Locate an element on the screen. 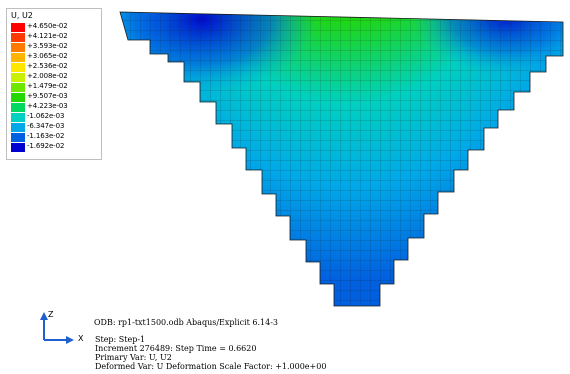  triad-axes-icon is located at coordinates (57, 328).